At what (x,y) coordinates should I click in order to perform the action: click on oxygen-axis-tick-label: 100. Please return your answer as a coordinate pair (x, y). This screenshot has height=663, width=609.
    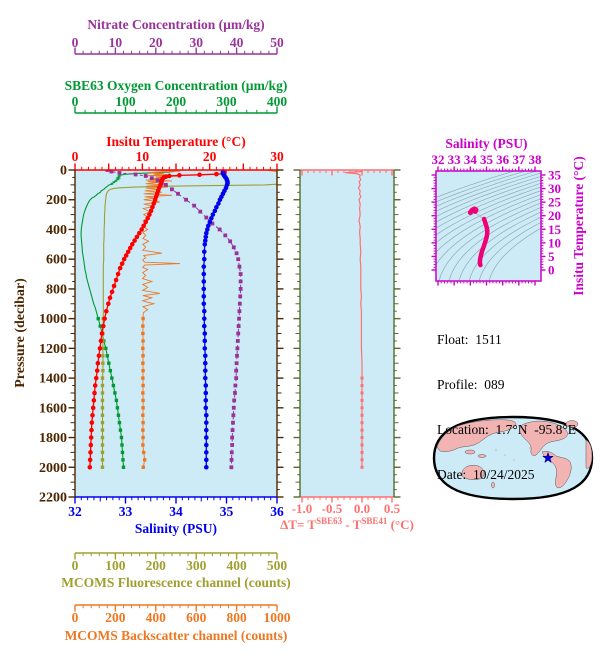
    Looking at the image, I should click on (125, 101).